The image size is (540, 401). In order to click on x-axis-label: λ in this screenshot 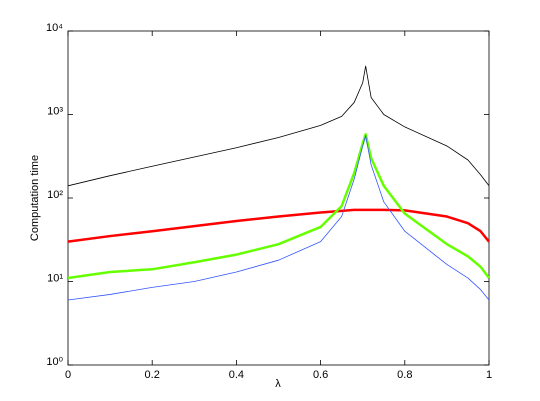, I will do `click(278, 384)`.